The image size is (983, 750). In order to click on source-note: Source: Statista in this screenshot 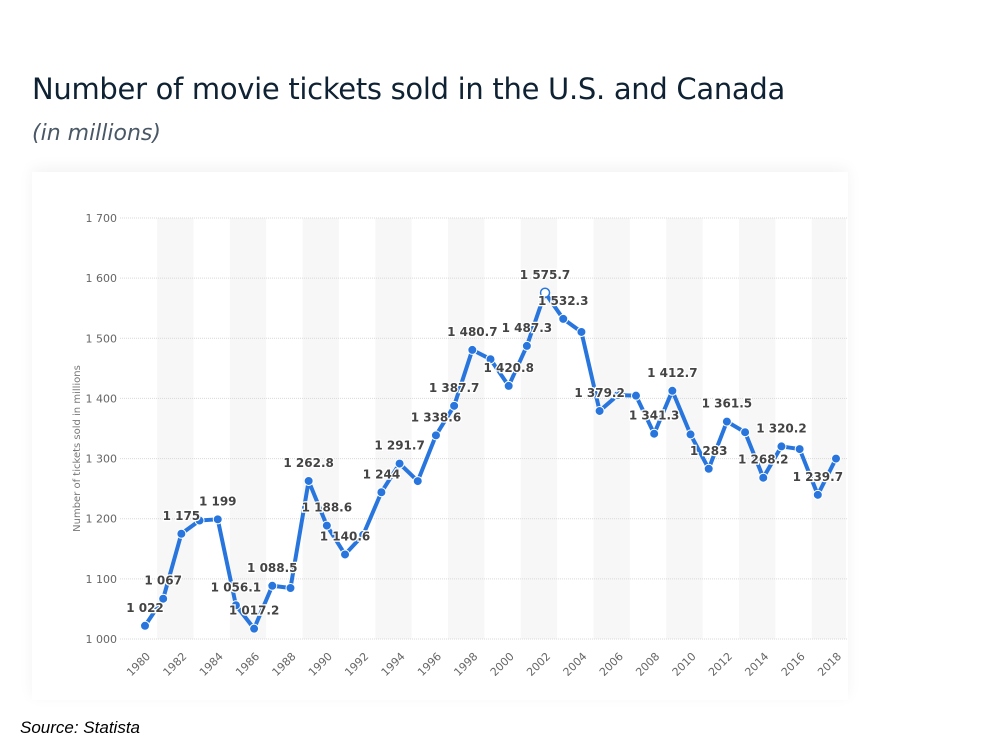, I will do `click(80, 727)`.